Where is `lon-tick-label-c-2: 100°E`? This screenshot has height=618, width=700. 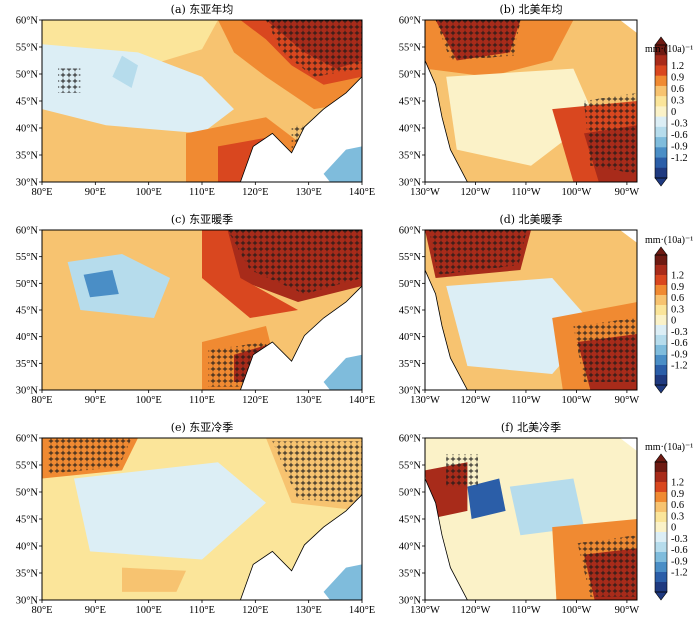
lon-tick-label-c-2: 100°E is located at coordinates (148, 400).